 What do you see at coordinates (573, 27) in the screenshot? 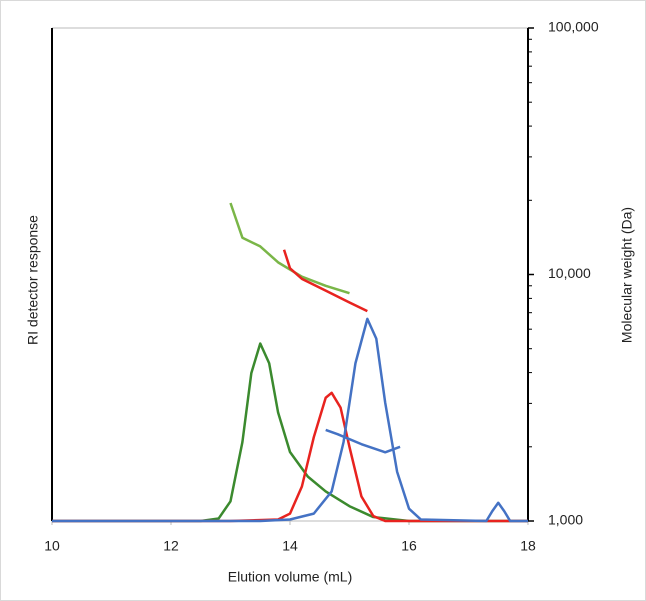
I see `y2-tick-label: 100,000` at bounding box center [573, 27].